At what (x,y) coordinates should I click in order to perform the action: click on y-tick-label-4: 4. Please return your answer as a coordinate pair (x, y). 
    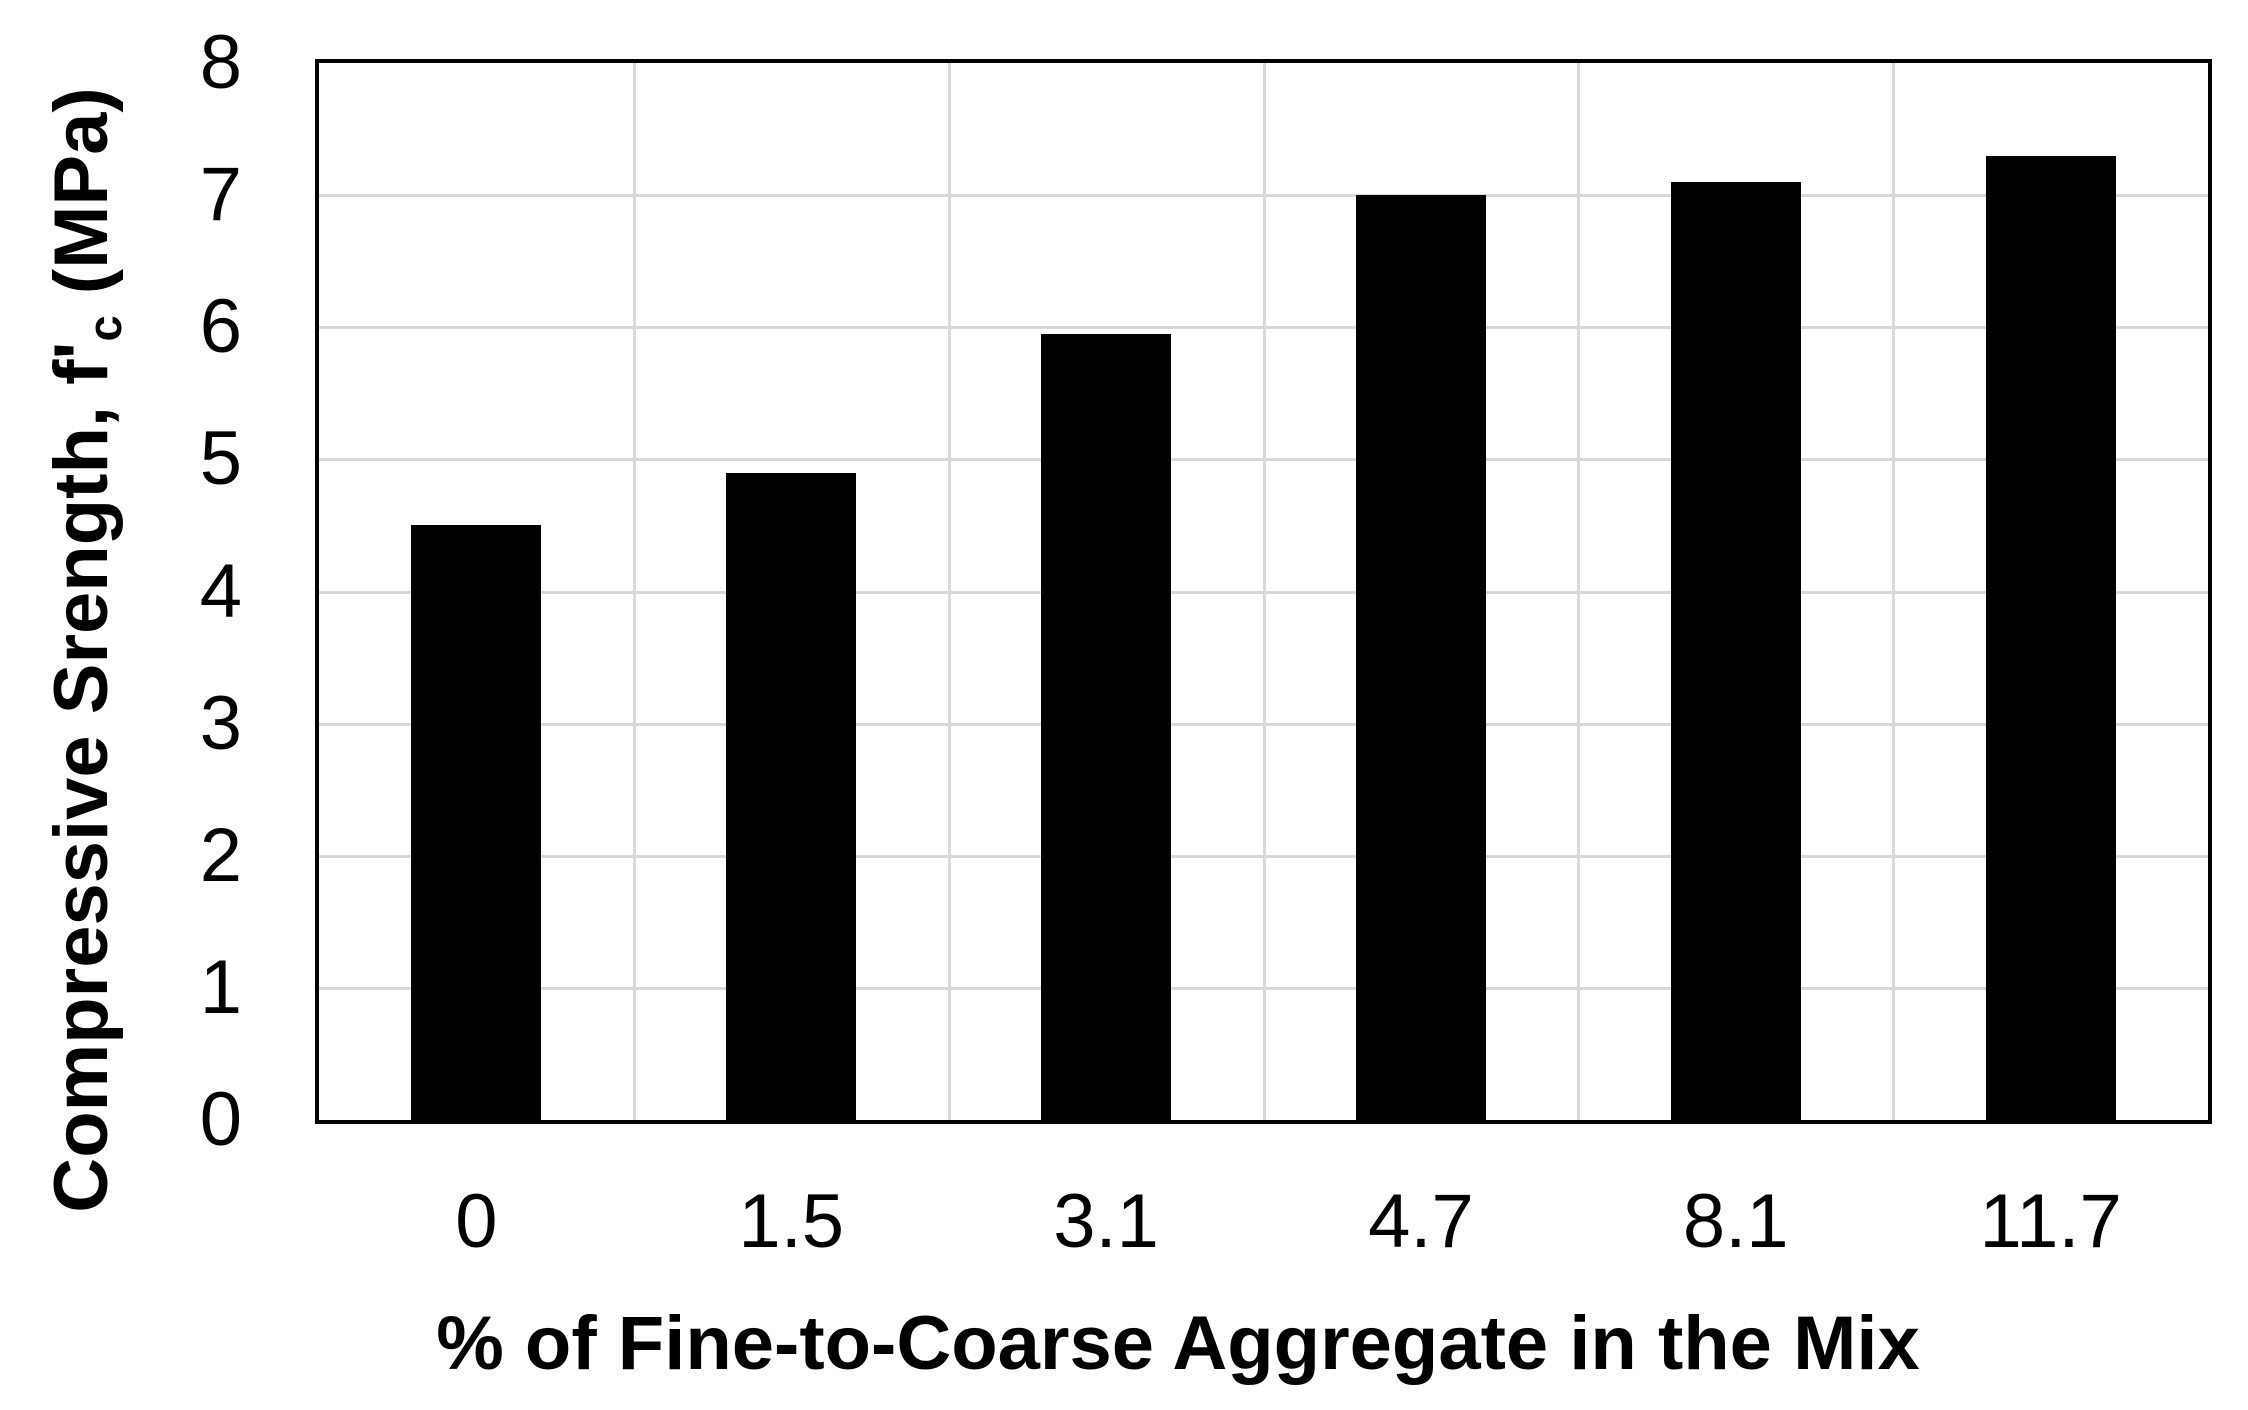
    Looking at the image, I should click on (220, 591).